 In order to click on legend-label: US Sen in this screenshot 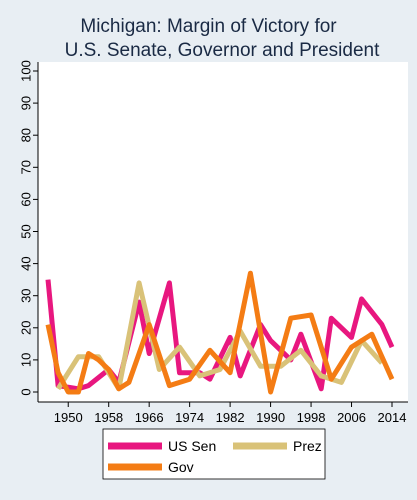, I will do `click(192, 446)`.